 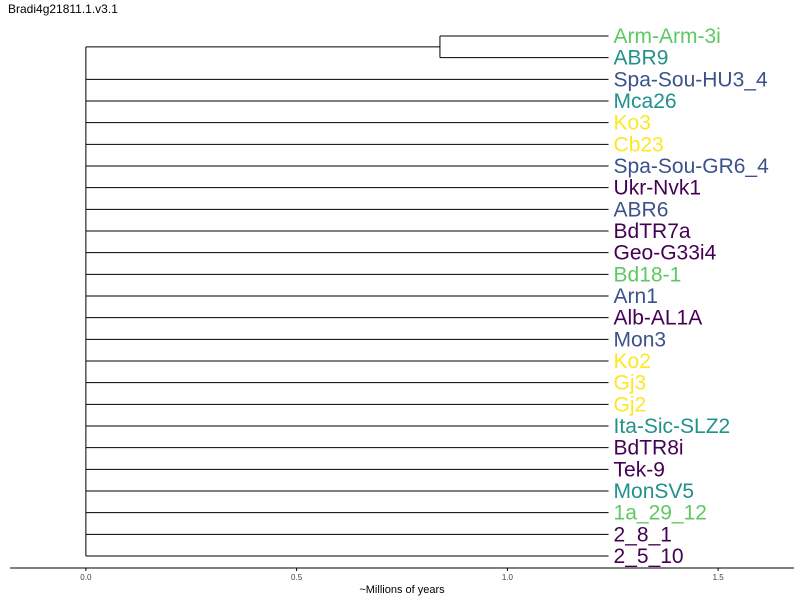 I want to click on chart-title: Bradi4g21811.1.v3.1, so click(x=63, y=9).